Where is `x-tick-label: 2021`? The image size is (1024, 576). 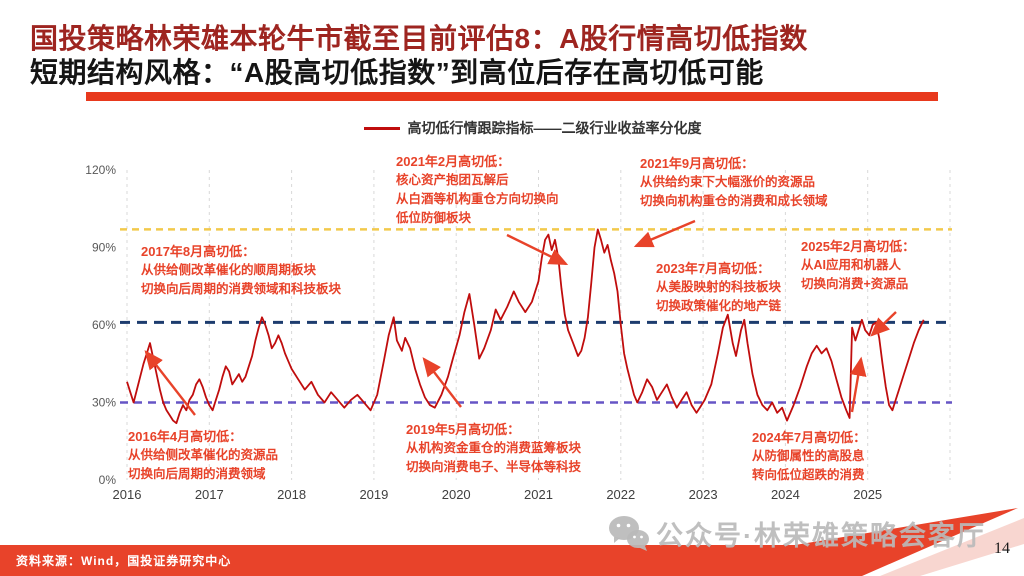
x-tick-label: 2021 is located at coordinates (538, 494).